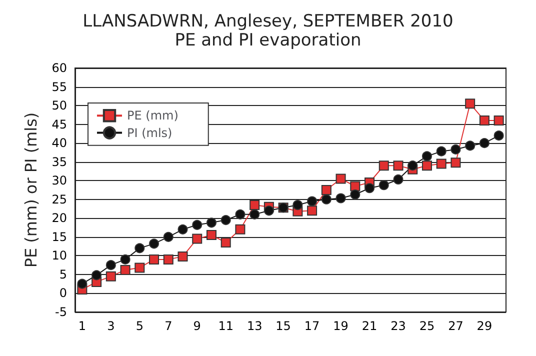 Image resolution: width=536 pixels, height=356 pixels. Describe the element at coordinates (59, 161) in the screenshot. I see `y-tick-label: 35` at that location.